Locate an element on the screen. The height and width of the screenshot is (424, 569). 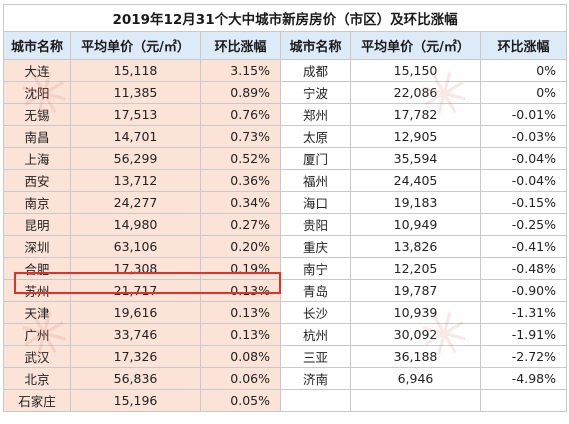
left-change-cell: 0.08% is located at coordinates (240, 356).